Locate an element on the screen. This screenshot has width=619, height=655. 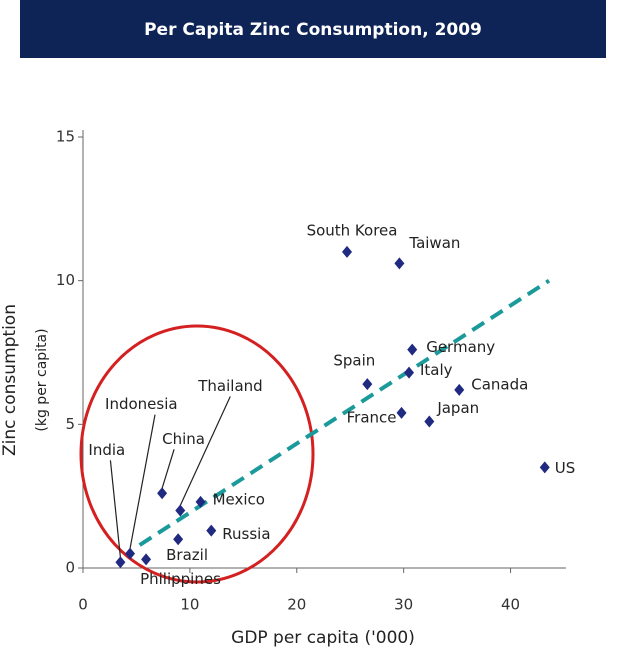
point-label: US is located at coordinates (565, 468).